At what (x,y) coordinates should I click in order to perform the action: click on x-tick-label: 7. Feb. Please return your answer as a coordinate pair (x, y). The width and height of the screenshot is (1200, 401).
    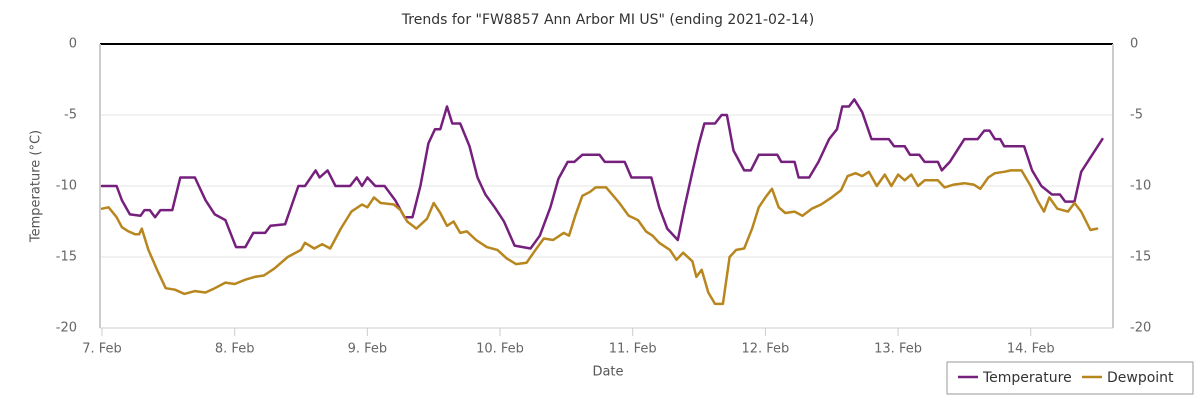
    Looking at the image, I should click on (102, 349).